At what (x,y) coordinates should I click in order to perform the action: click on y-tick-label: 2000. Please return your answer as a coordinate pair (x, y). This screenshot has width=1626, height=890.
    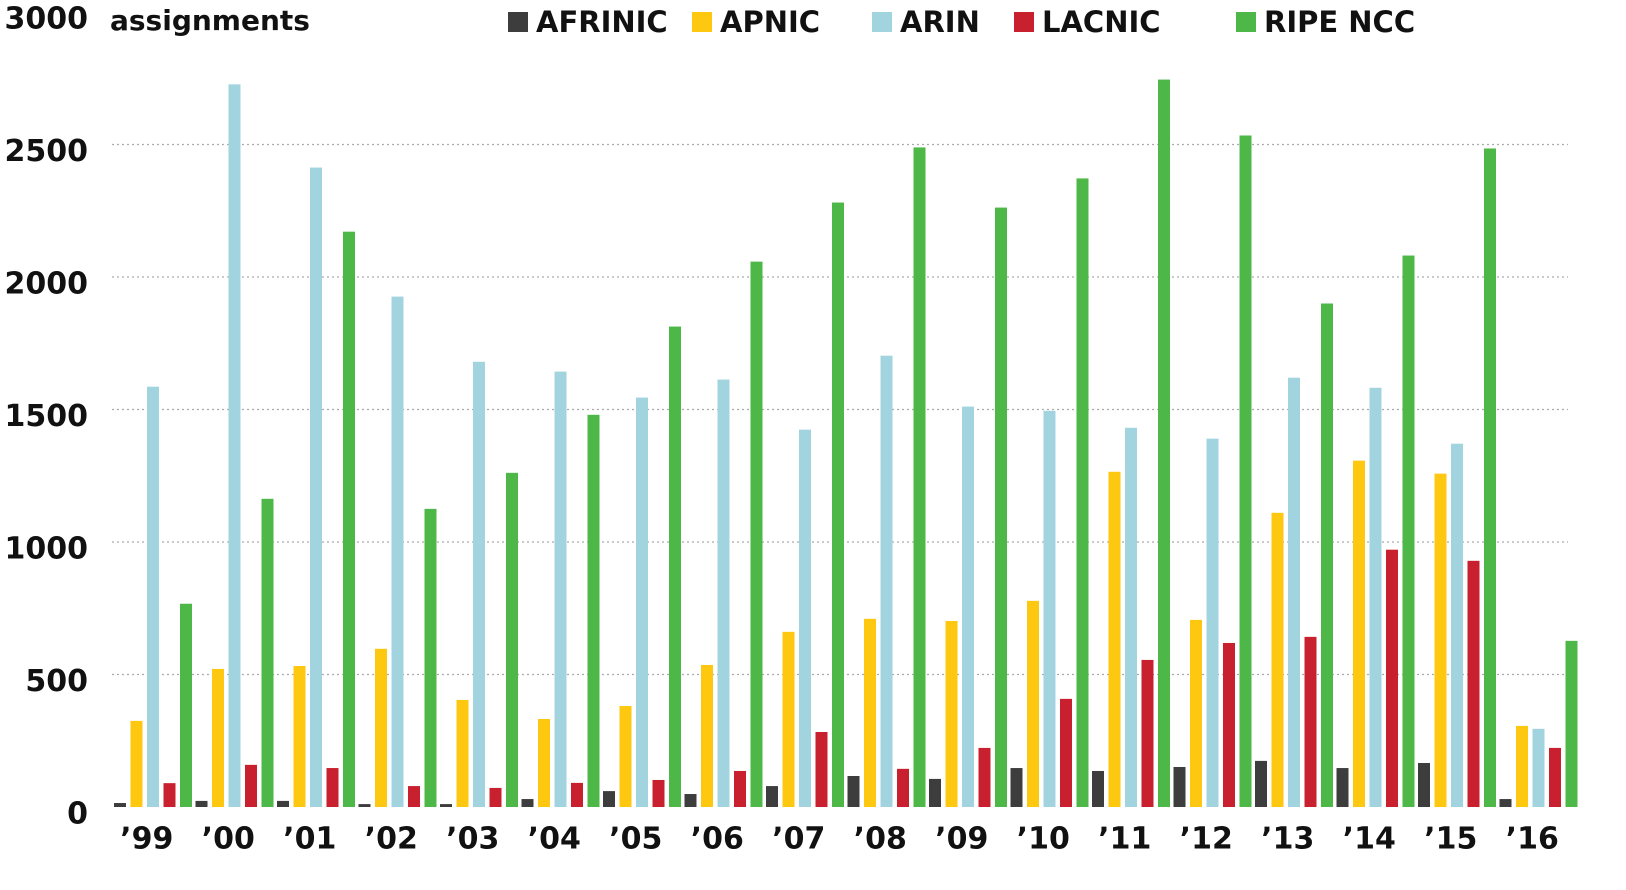
    Looking at the image, I should click on (47, 284).